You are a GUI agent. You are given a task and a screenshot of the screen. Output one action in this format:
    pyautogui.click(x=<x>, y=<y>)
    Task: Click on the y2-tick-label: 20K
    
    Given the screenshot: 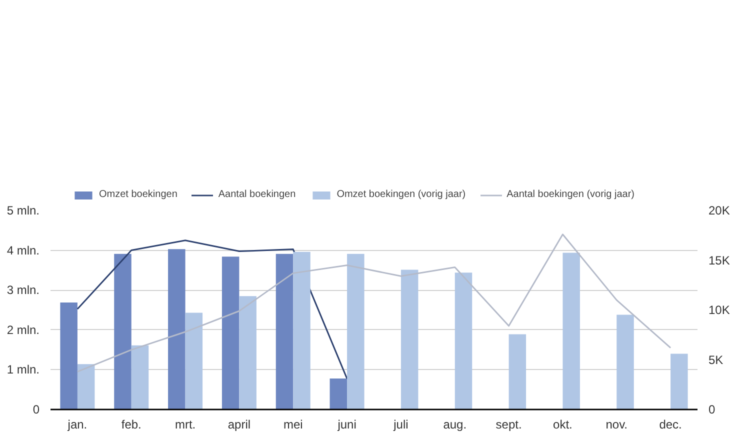 What is the action you would take?
    pyautogui.click(x=719, y=211)
    